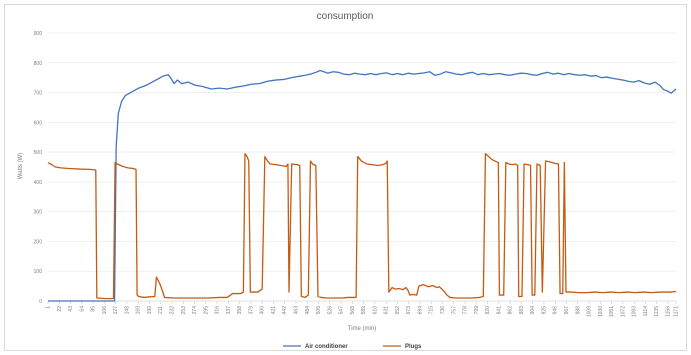 The width and height of the screenshot is (691, 355). Describe the element at coordinates (362, 329) in the screenshot. I see `x-axis-label: Time (min)` at that location.